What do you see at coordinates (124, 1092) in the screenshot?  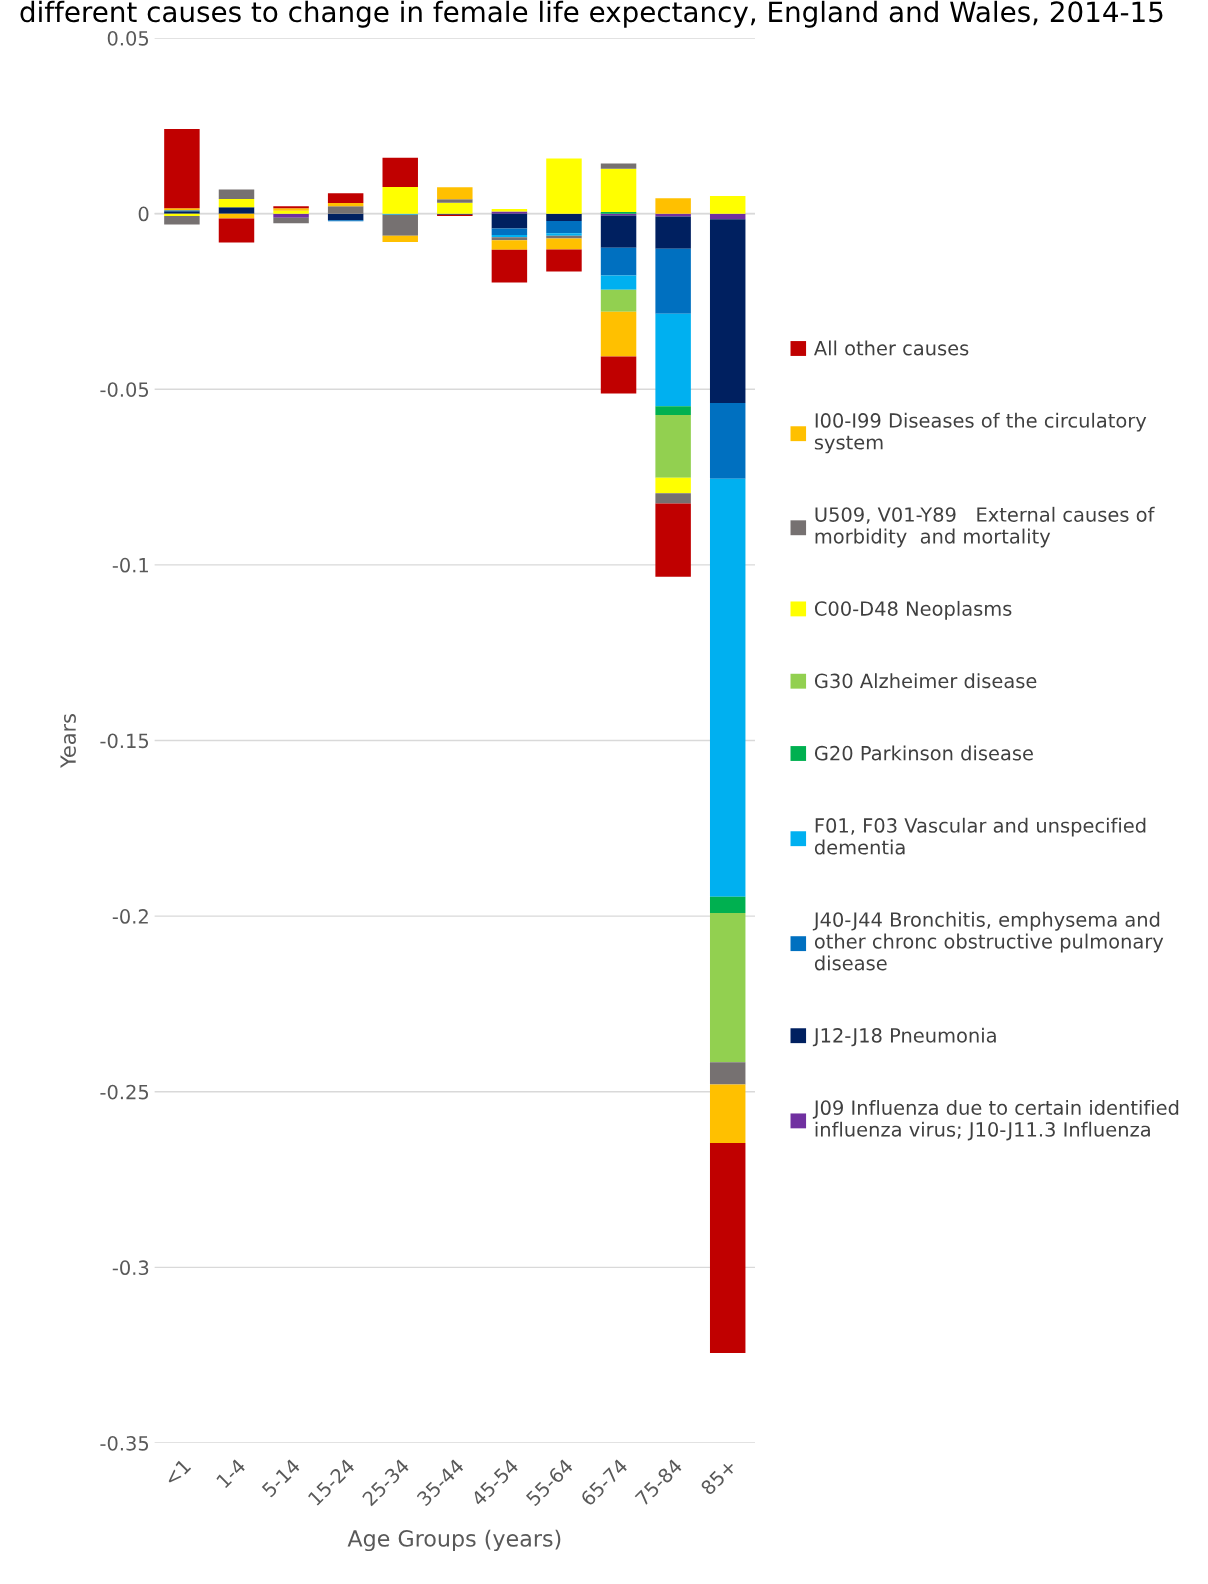 I see `y-tick-label: -0.25` at bounding box center [124, 1092].